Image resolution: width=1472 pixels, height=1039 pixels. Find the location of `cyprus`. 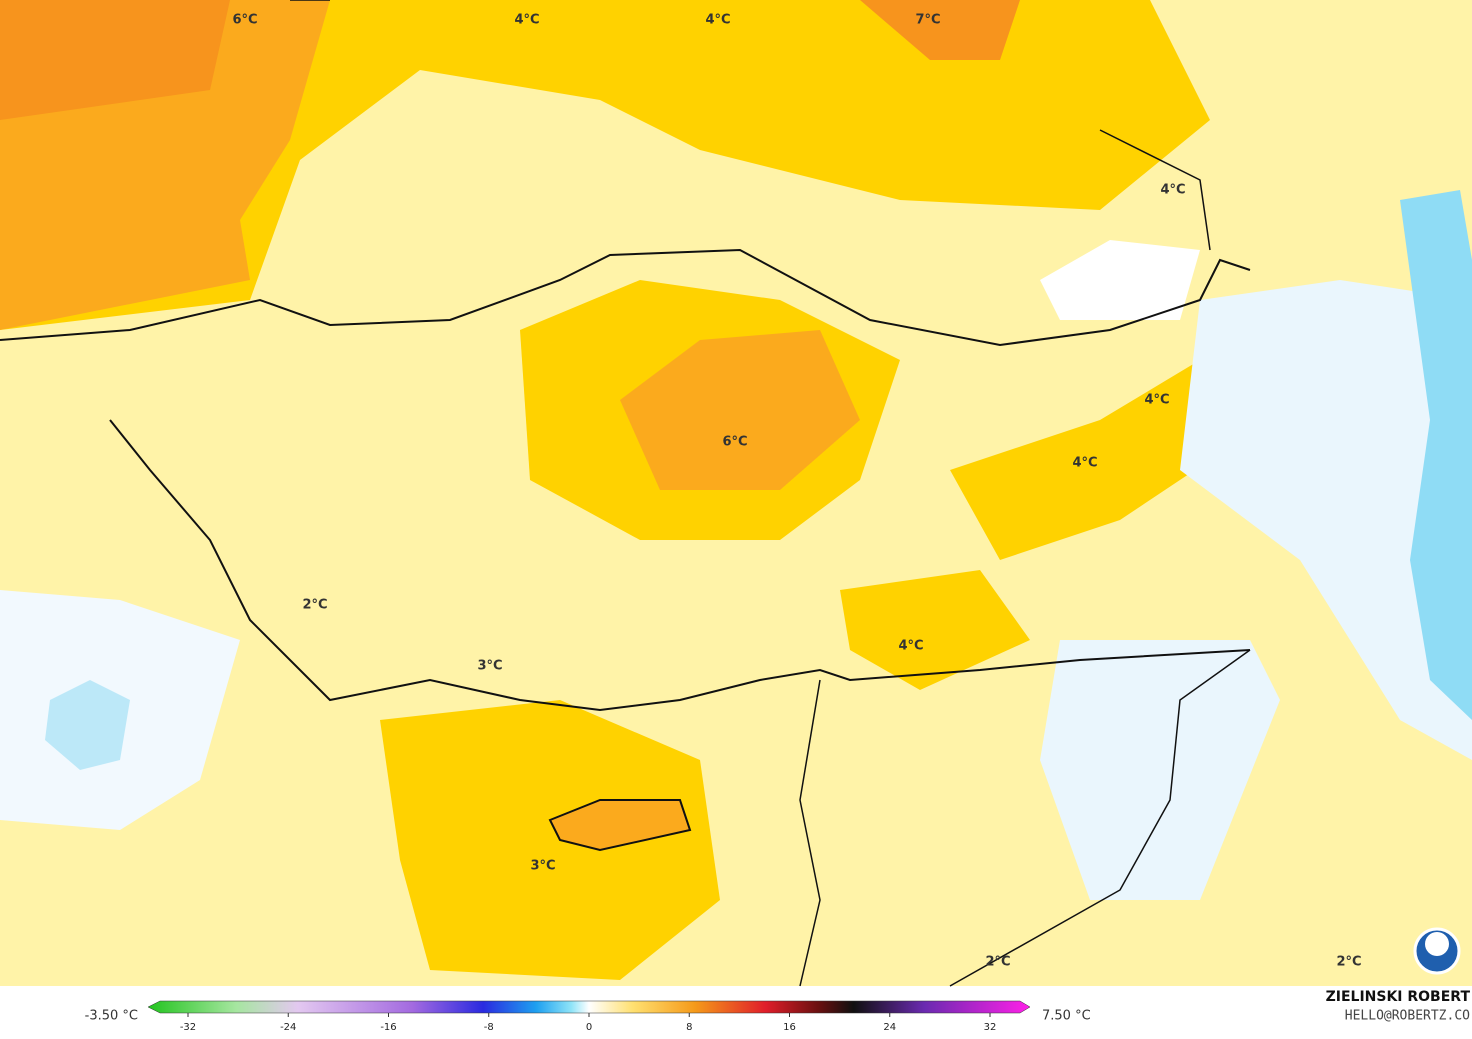

cyprus is located at coordinates (620, 825).